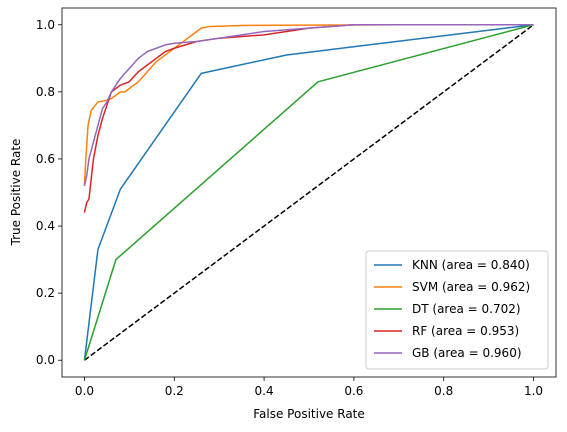 Image resolution: width=567 pixels, height=432 pixels. What do you see at coordinates (45, 226) in the screenshot?
I see `y-tick-label: 0.4` at bounding box center [45, 226].